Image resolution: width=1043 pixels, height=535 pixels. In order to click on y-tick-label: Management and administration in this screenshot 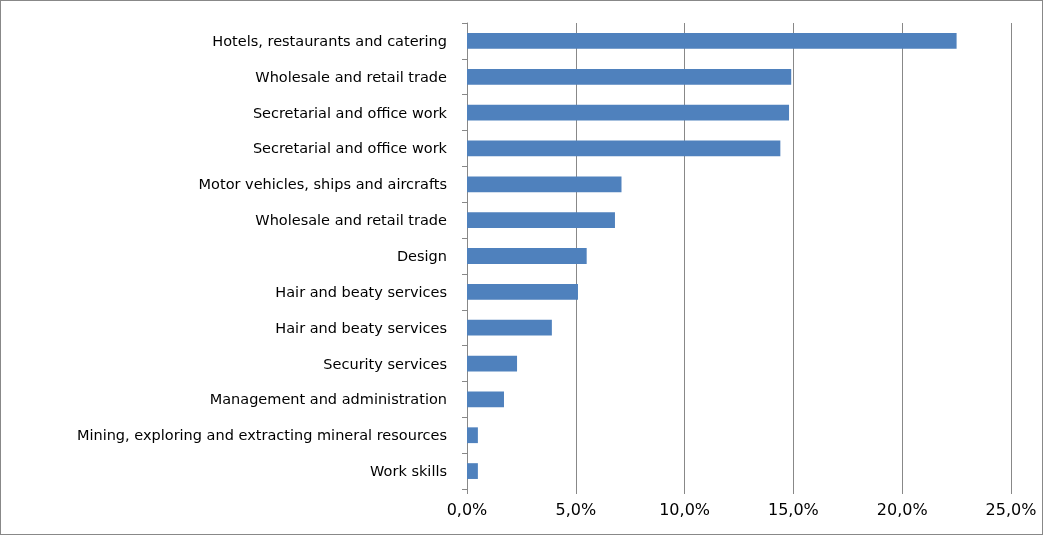, I will do `click(328, 399)`.